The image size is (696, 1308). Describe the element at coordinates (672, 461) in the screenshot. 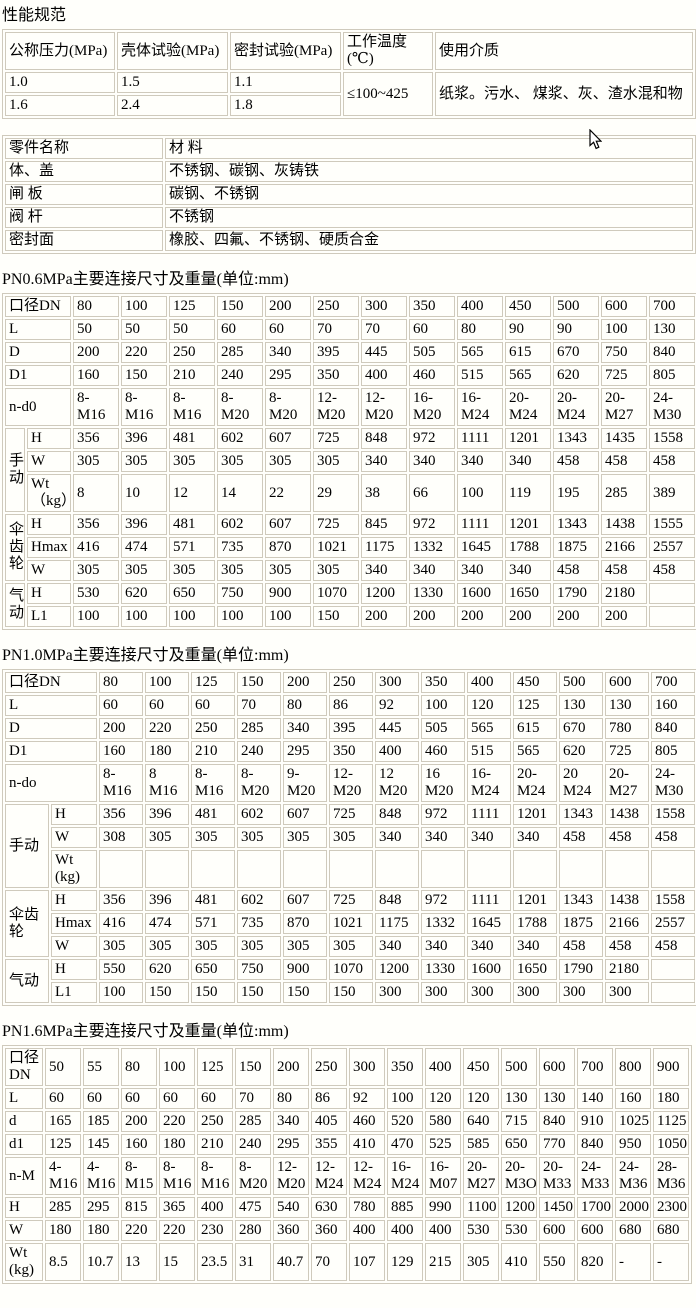

I see `data-cell: 458` at that location.